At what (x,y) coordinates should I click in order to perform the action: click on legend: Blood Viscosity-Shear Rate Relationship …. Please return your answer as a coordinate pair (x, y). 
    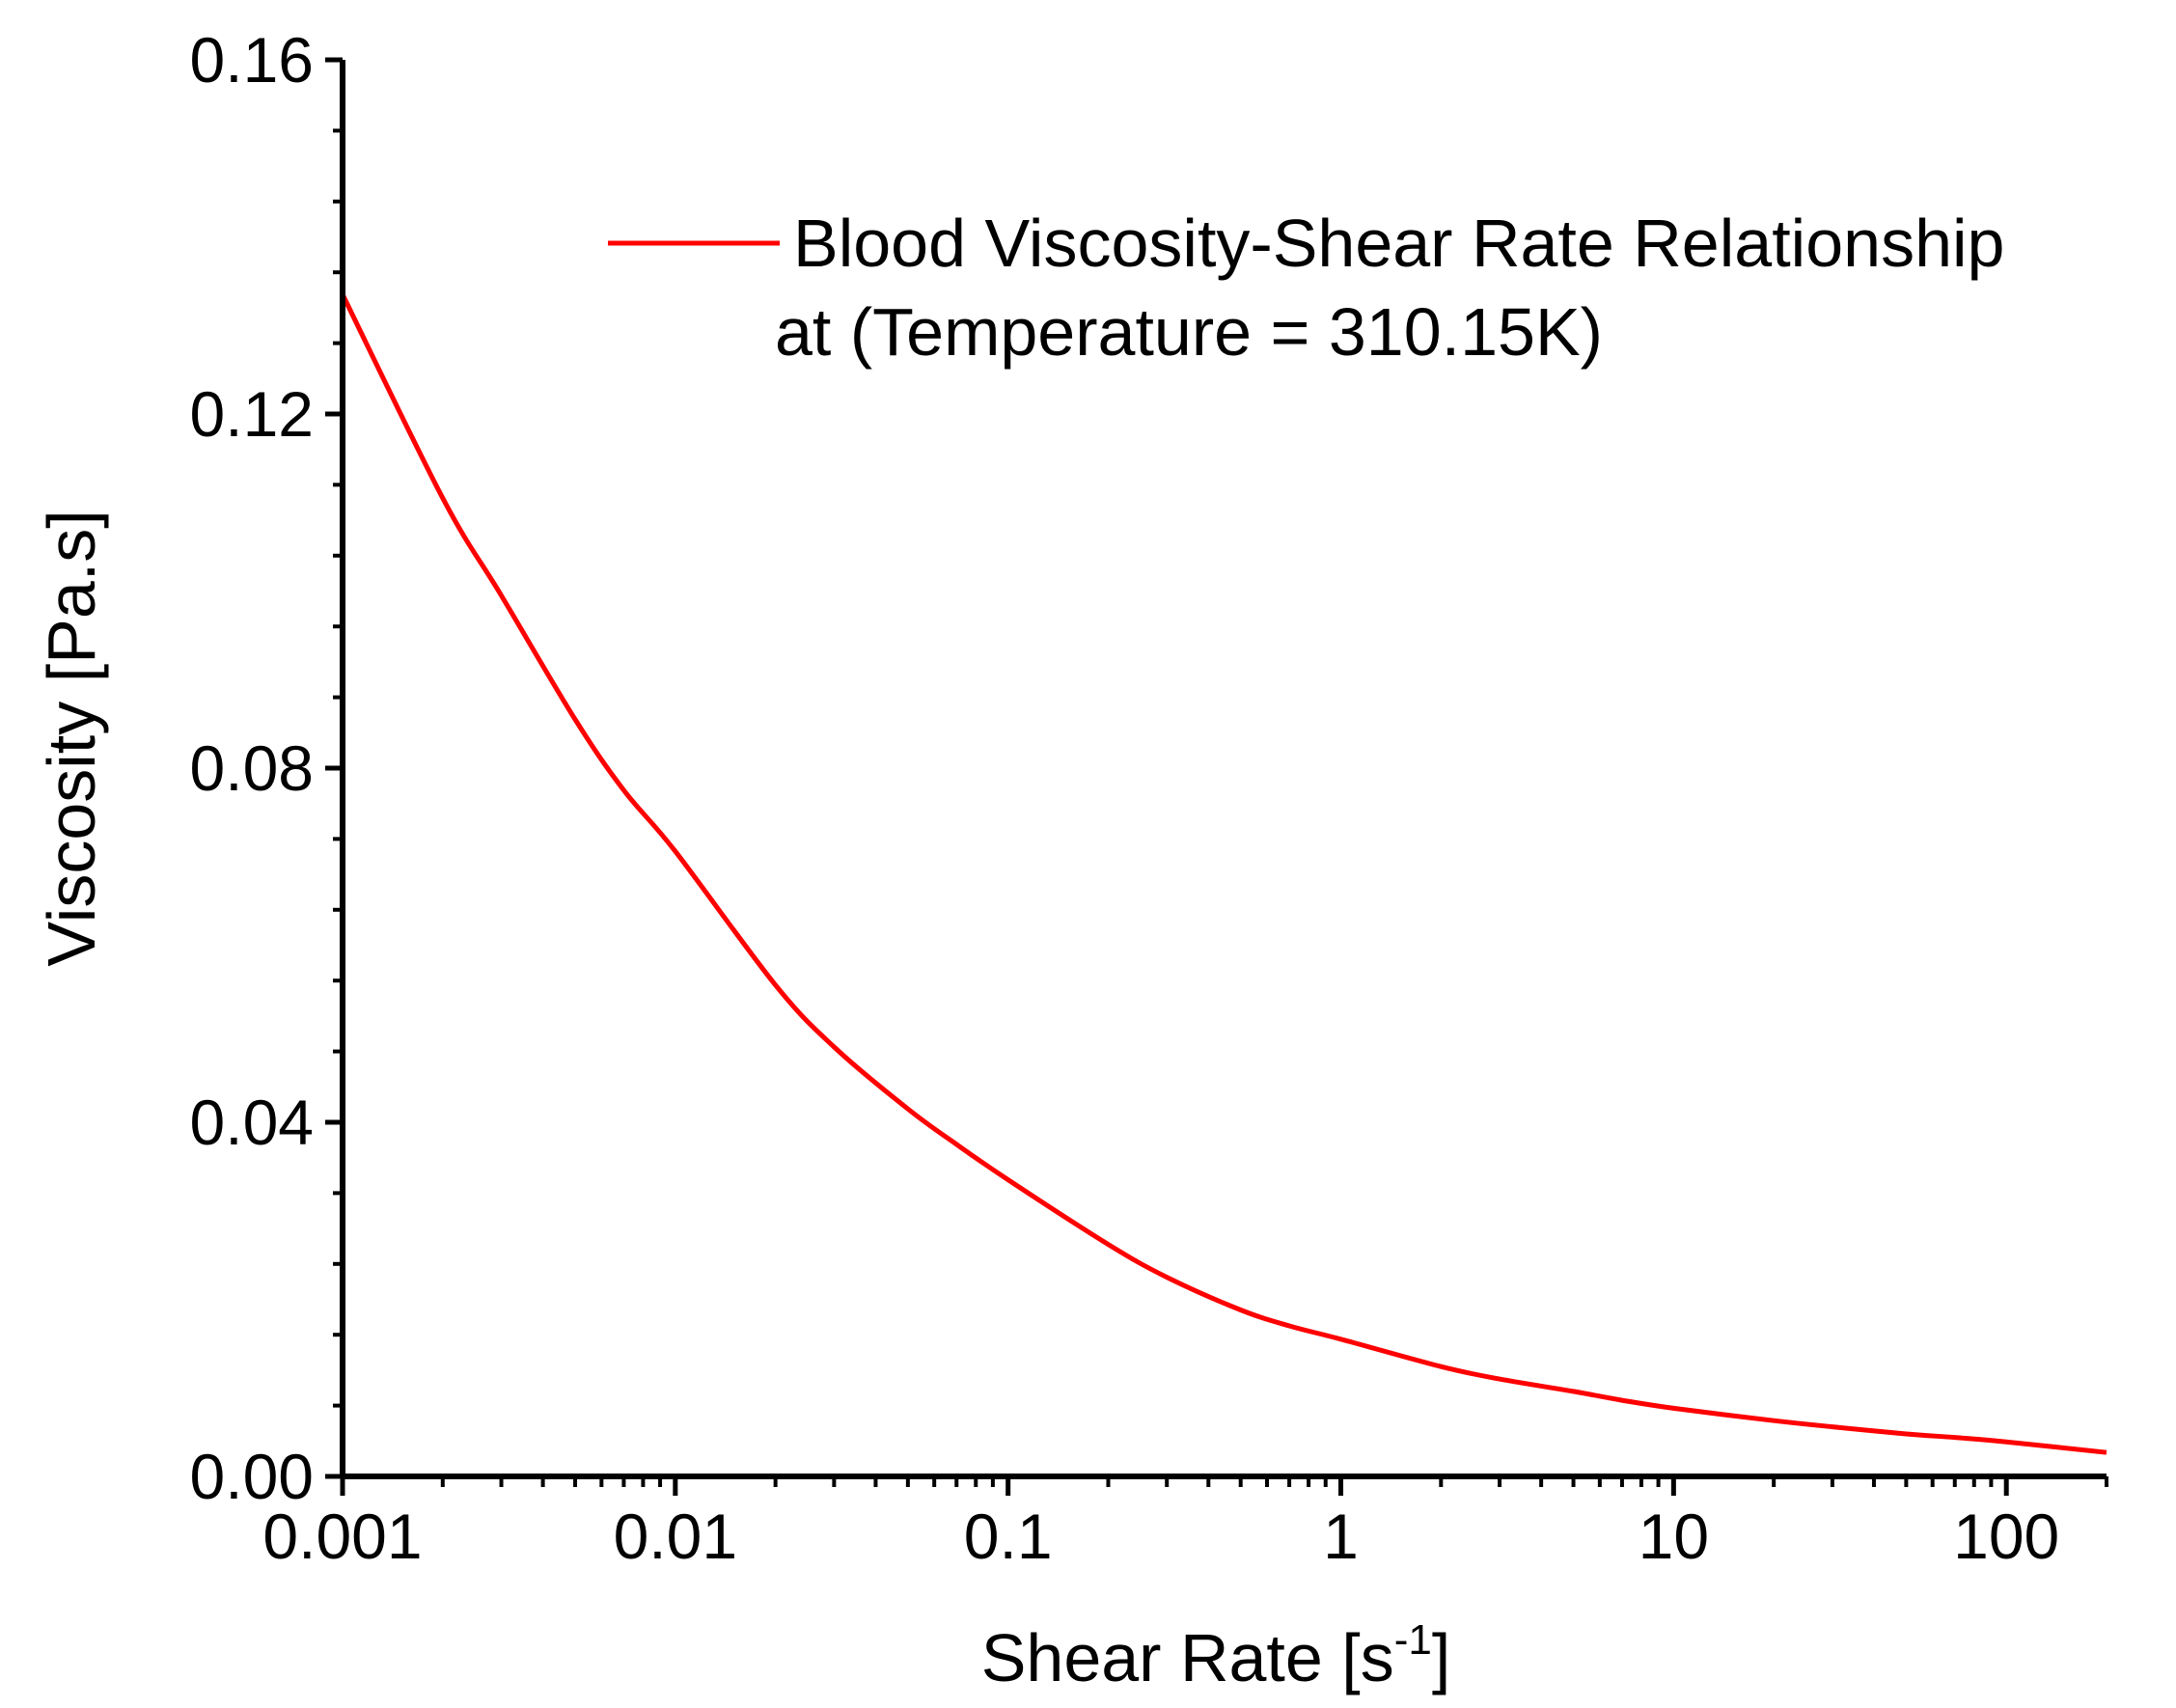
    Looking at the image, I should click on (1306, 288).